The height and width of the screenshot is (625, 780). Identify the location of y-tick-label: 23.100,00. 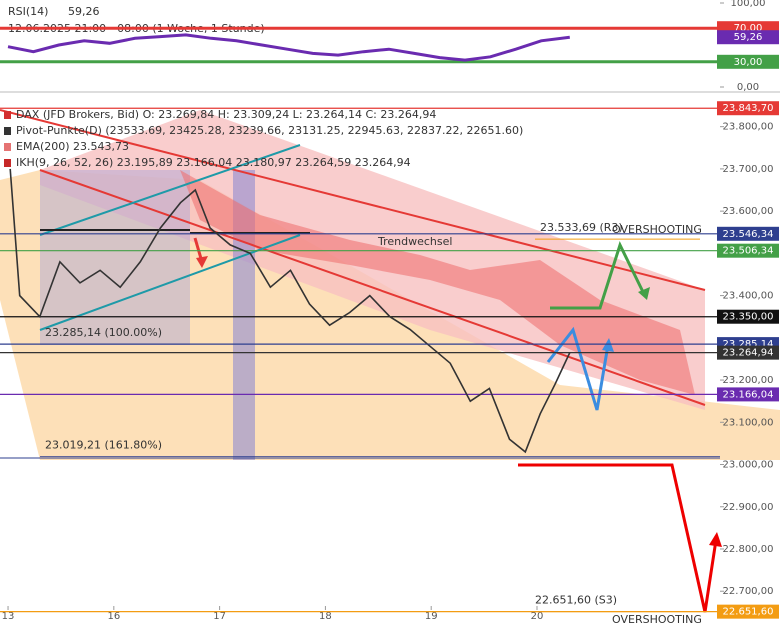
(748, 422).